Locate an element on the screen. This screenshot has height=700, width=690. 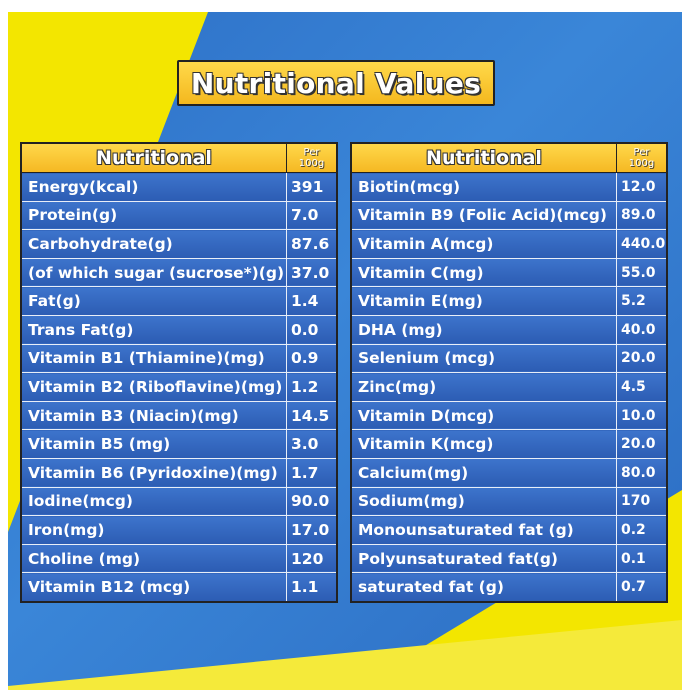
table-row: (of which sugar (sucrose*)(g) 37.0 is located at coordinates (179, 272).